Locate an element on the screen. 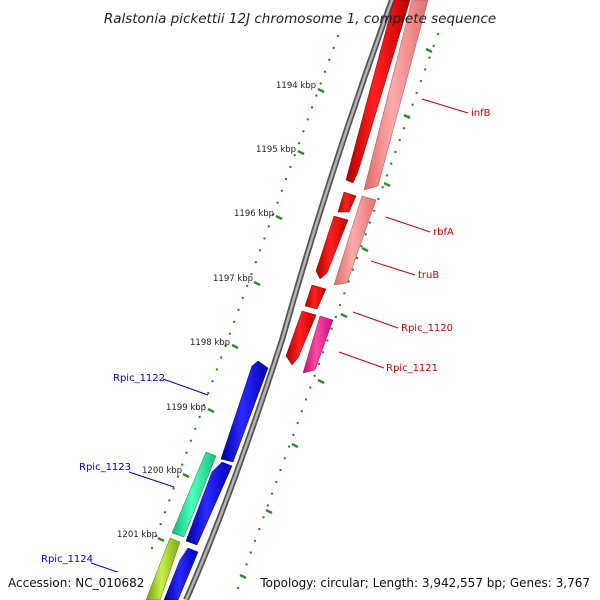  feature-rpic_1124-gene is located at coordinates (163, 568).